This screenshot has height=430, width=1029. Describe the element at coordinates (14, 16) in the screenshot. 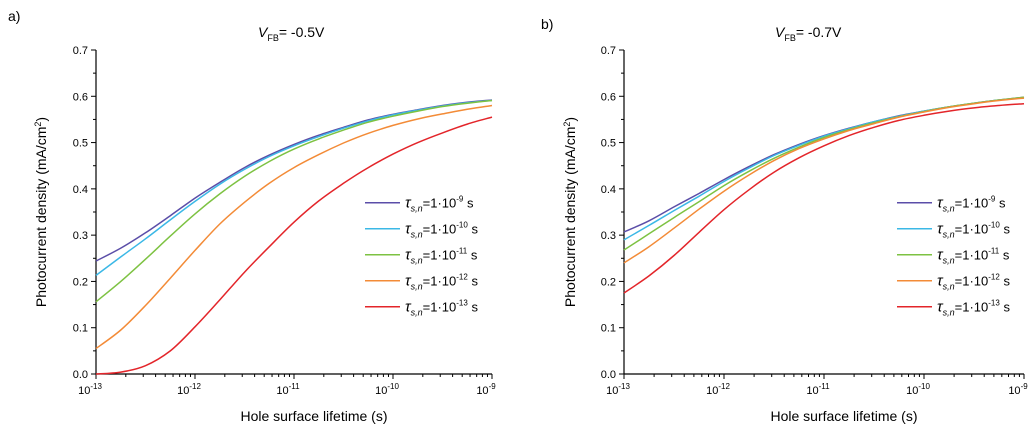

I see `panel-label: a)` at that location.